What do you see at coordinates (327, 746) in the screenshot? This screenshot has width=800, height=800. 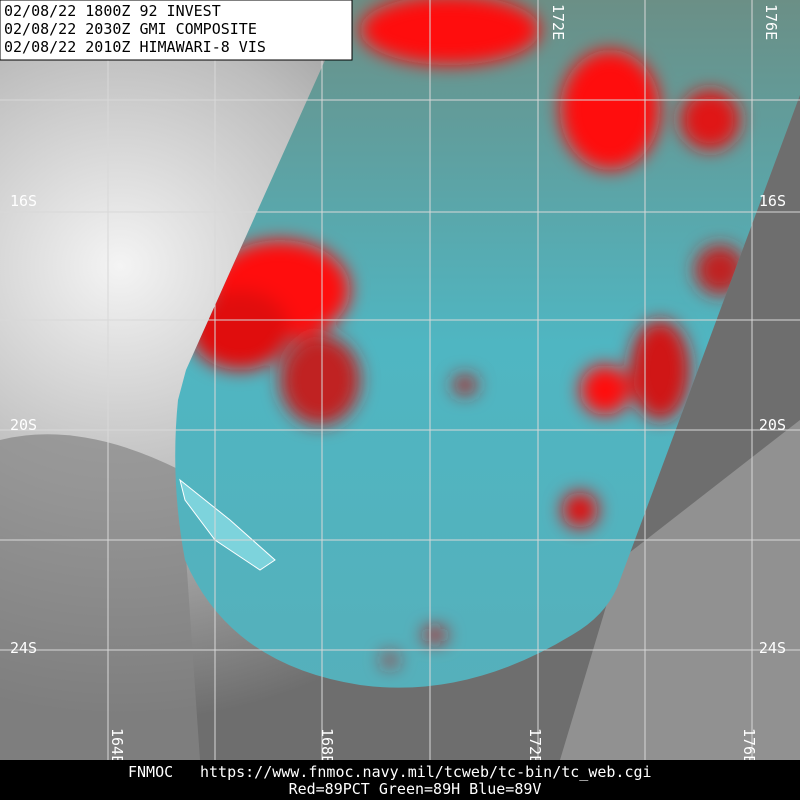 I see `longitude-label: 168E` at bounding box center [327, 746].